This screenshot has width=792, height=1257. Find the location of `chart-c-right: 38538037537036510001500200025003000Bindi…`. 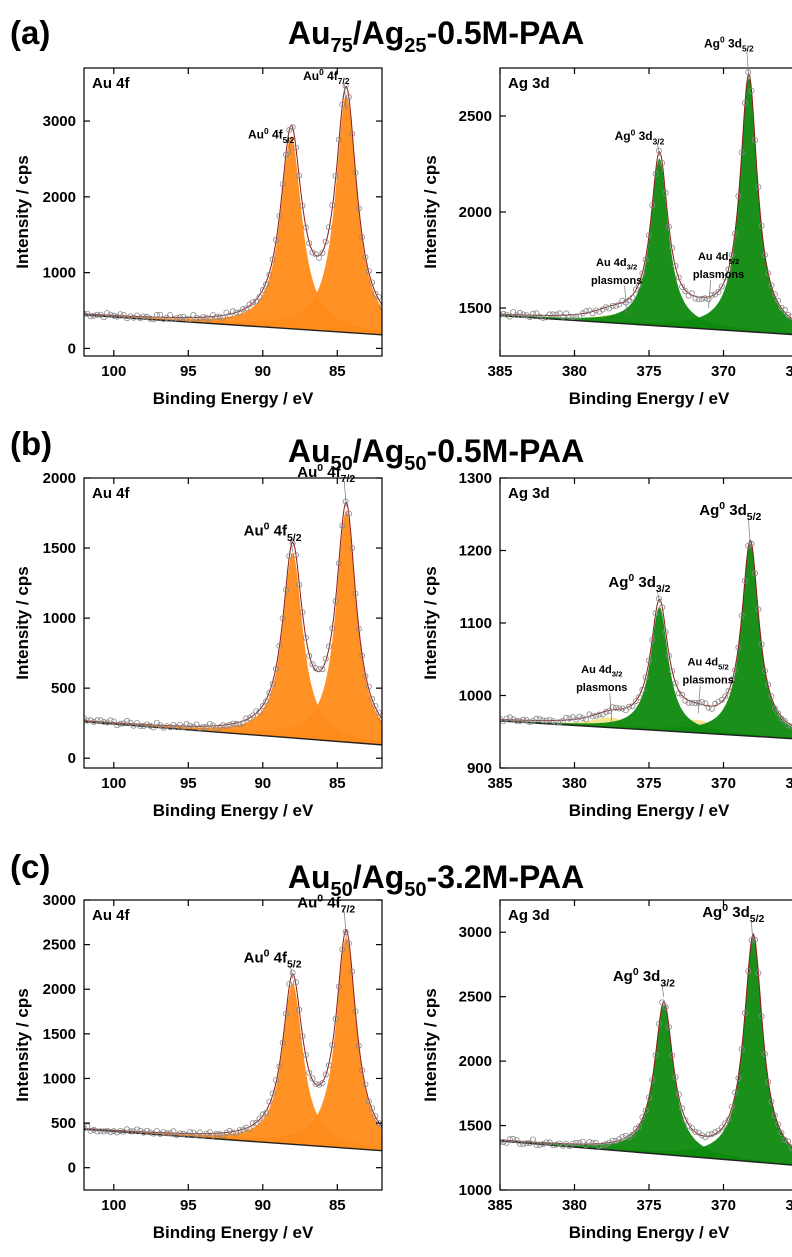

chart-c-right: 38538037537036510001500200025003000Bindi… is located at coordinates (606, 1071).